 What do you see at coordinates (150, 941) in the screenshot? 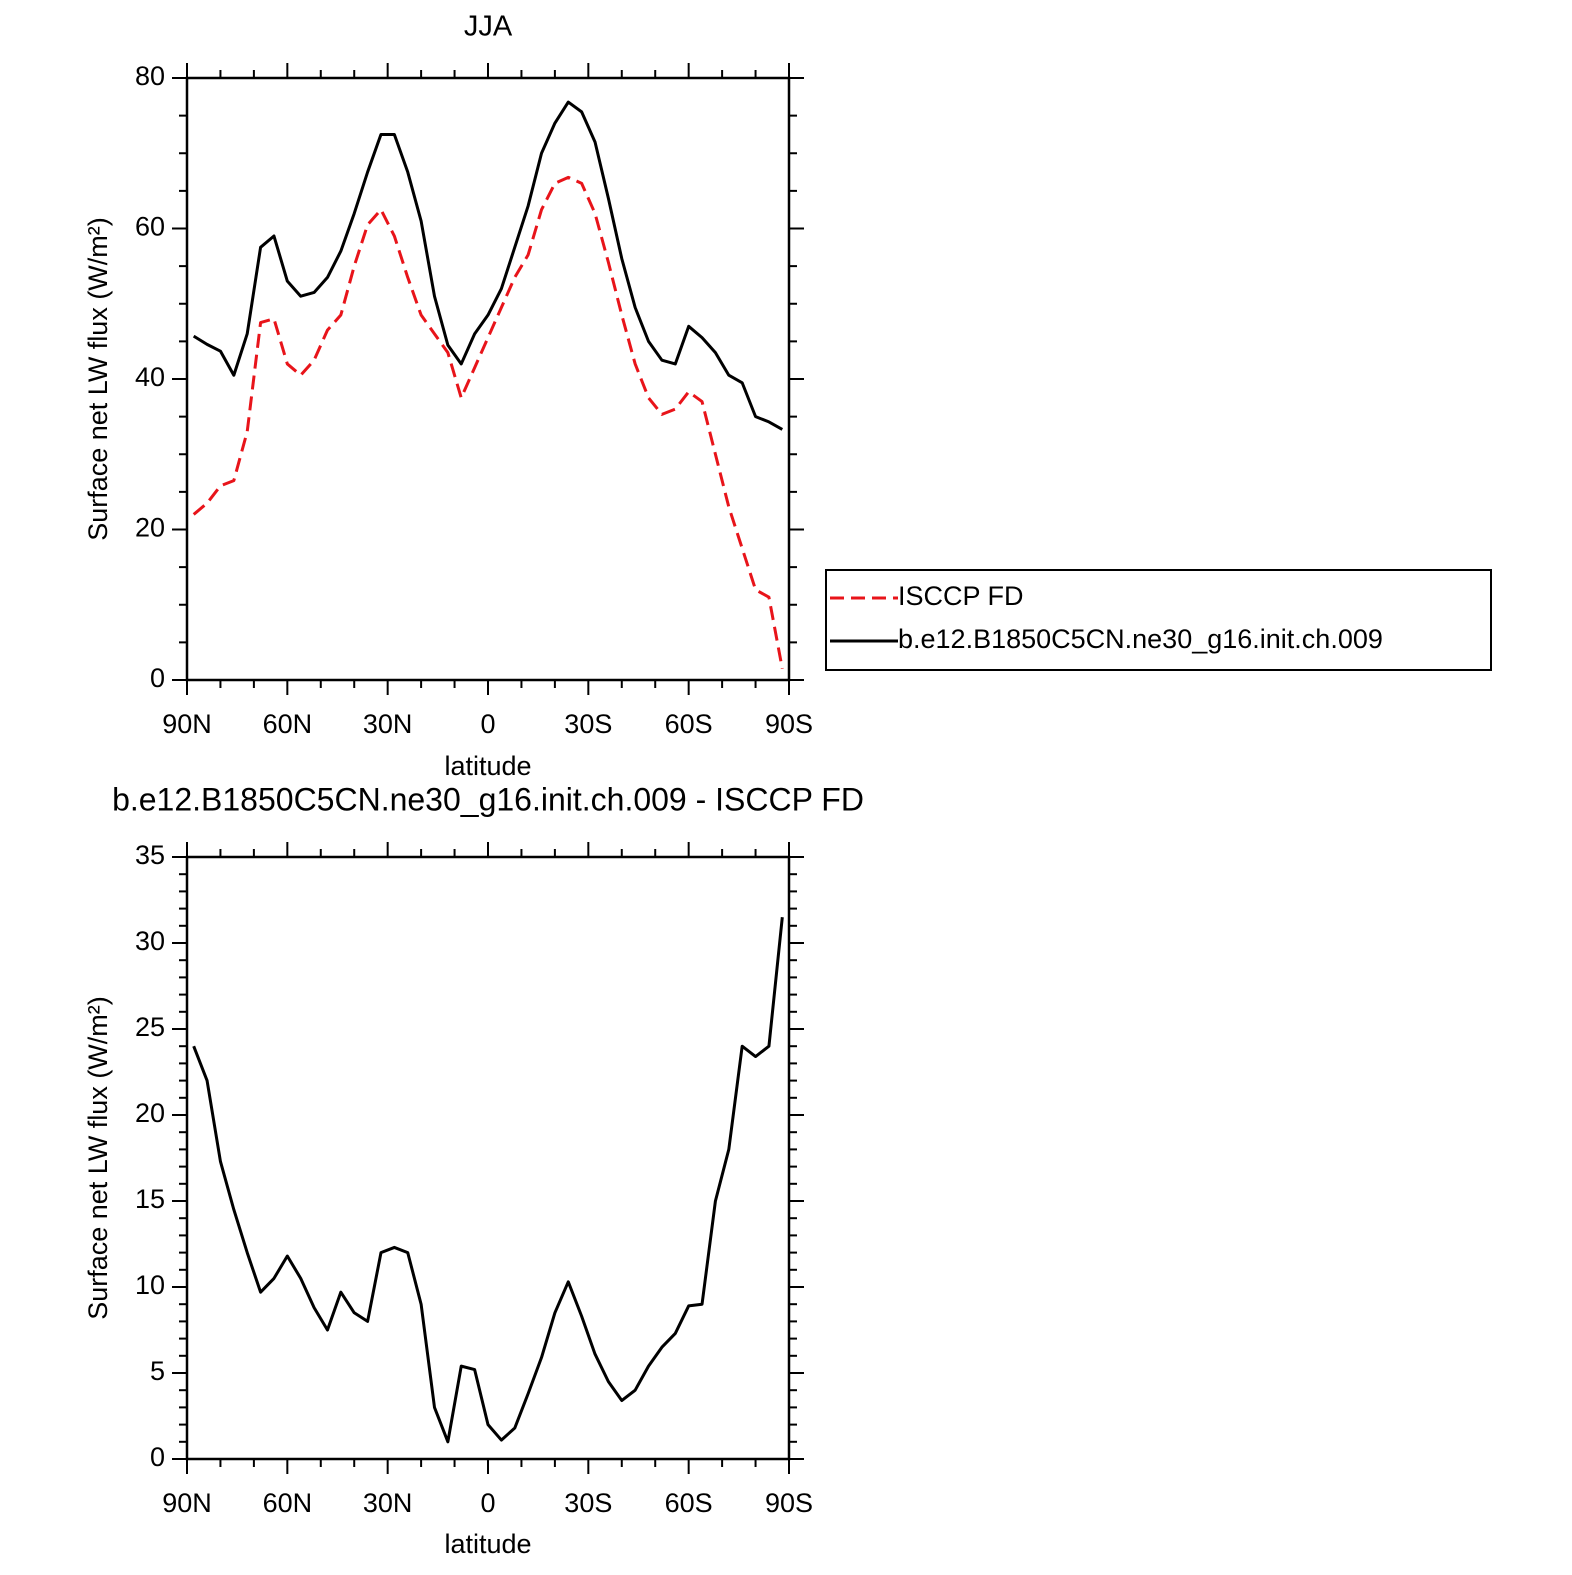
I see `y-tick-label: 30` at bounding box center [150, 941].